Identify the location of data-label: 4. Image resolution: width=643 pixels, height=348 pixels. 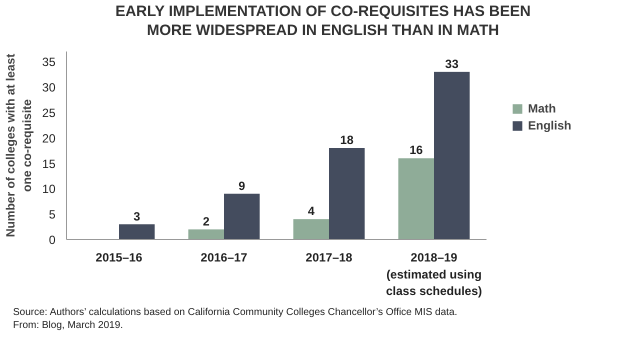
(311, 211).